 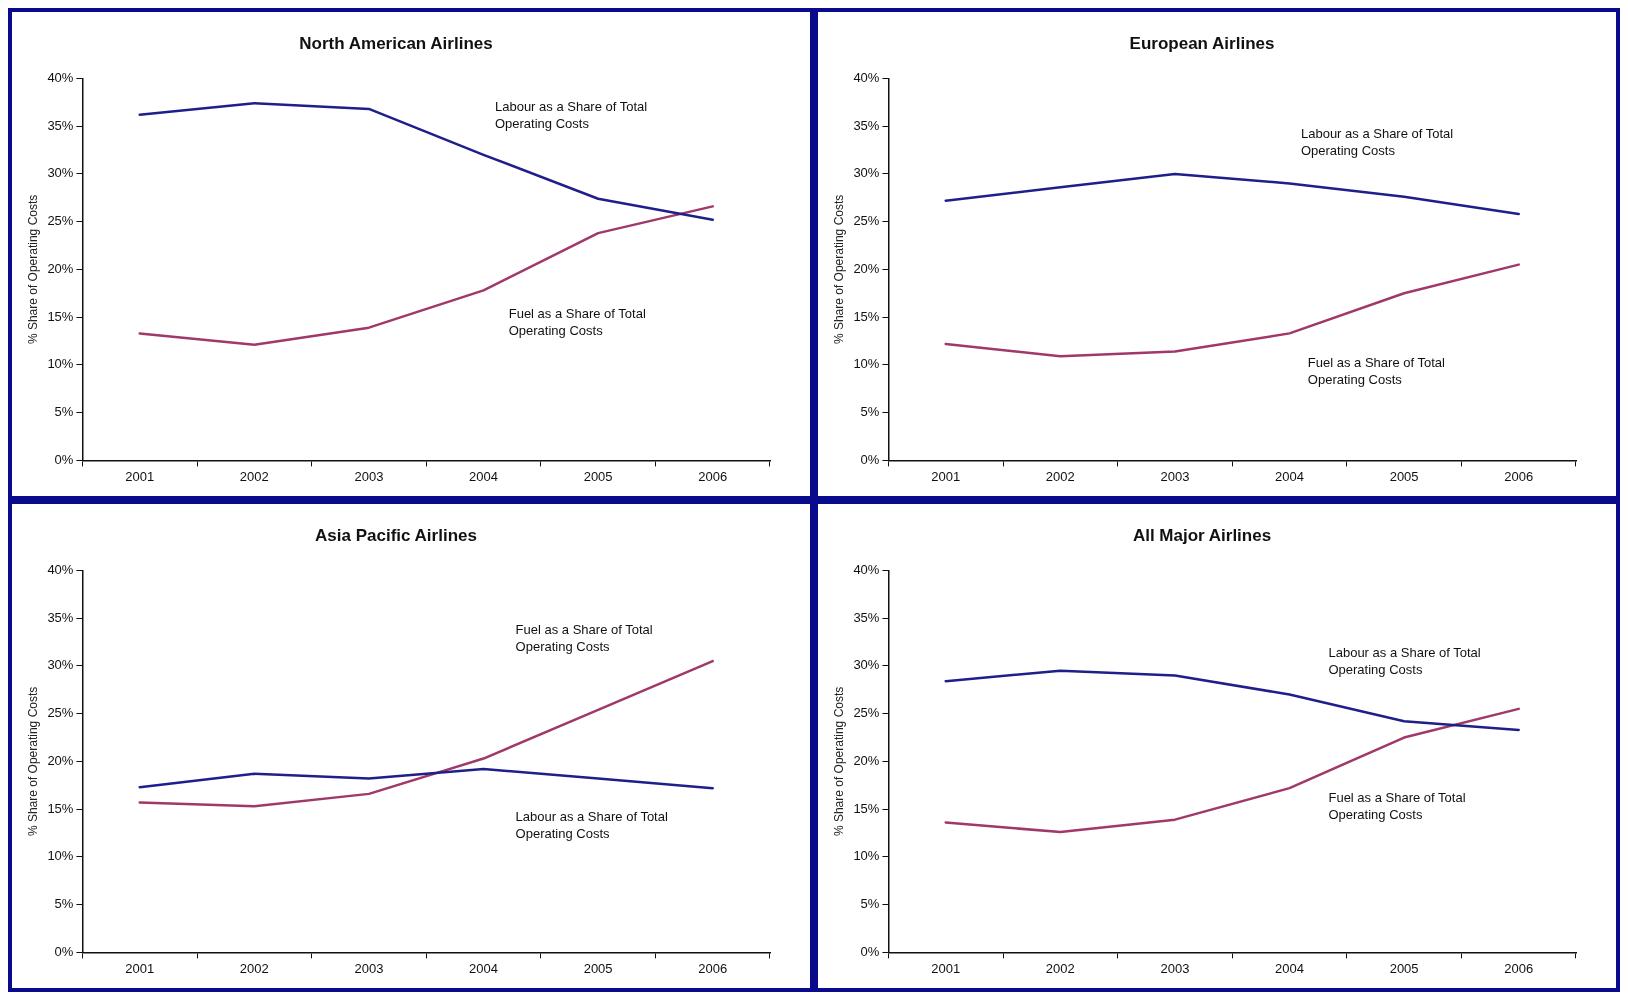 I want to click on chart-title: North American Airlines, so click(x=396, y=43).